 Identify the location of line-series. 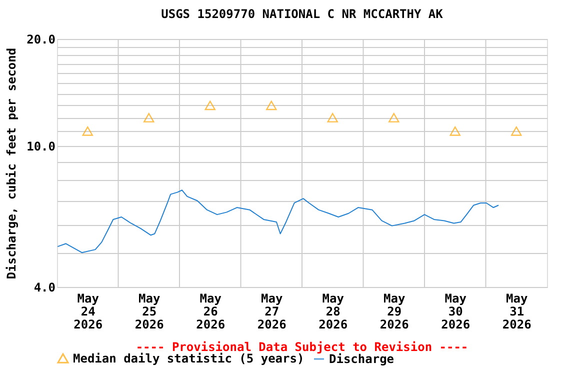
(278, 222).